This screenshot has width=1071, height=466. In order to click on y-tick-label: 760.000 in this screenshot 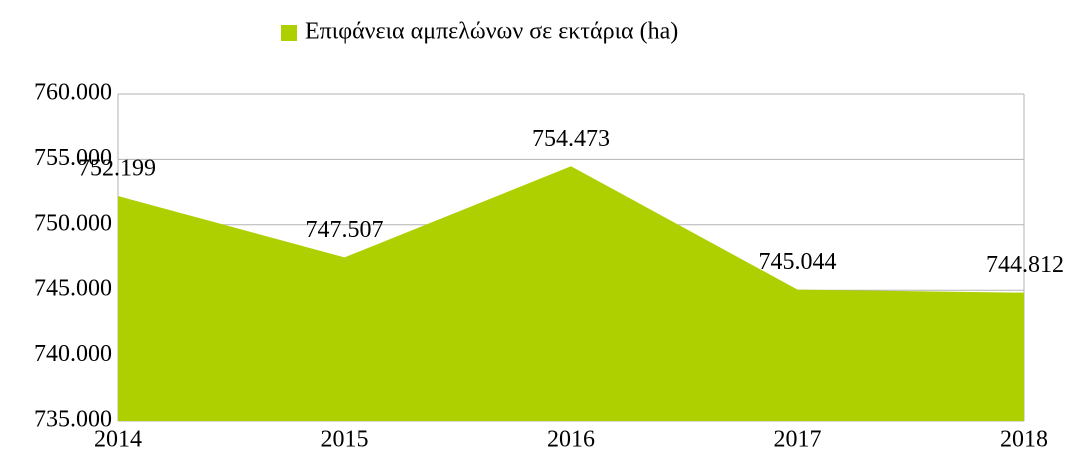, I will do `click(73, 93)`.